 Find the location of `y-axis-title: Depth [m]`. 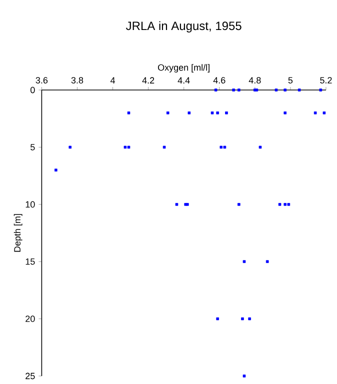

y-axis-title: Depth [m] is located at coordinates (18, 233).